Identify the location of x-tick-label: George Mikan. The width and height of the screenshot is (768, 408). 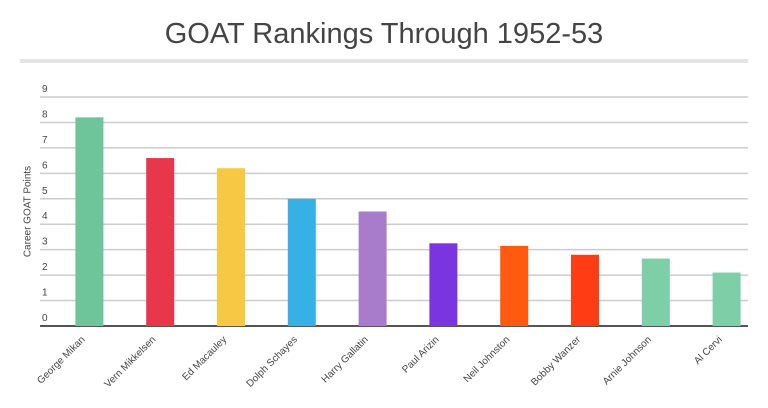
(61, 360).